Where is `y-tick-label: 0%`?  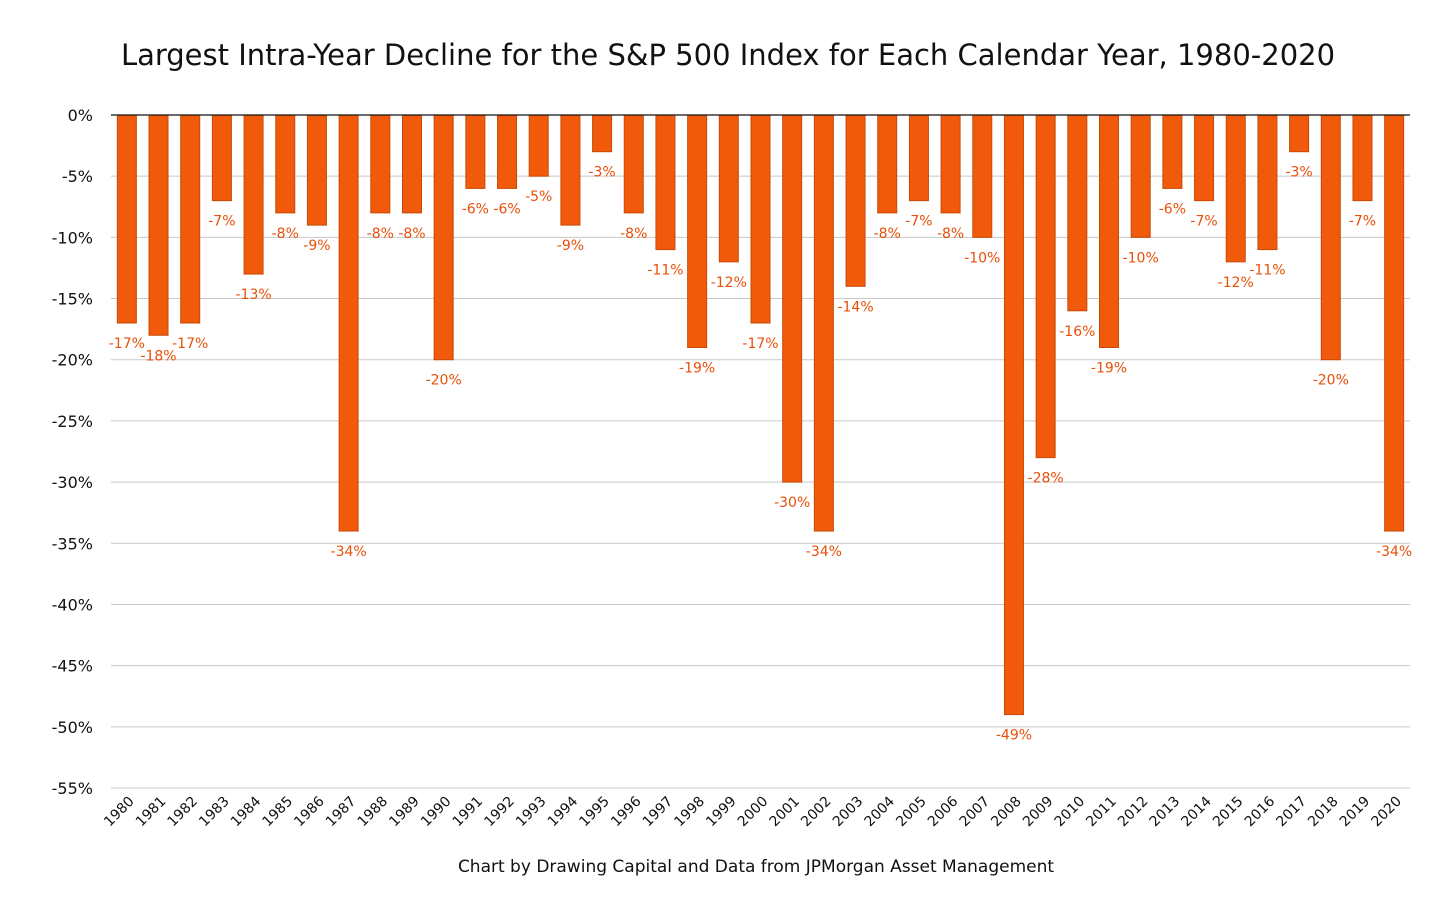 y-tick-label: 0% is located at coordinates (80, 115).